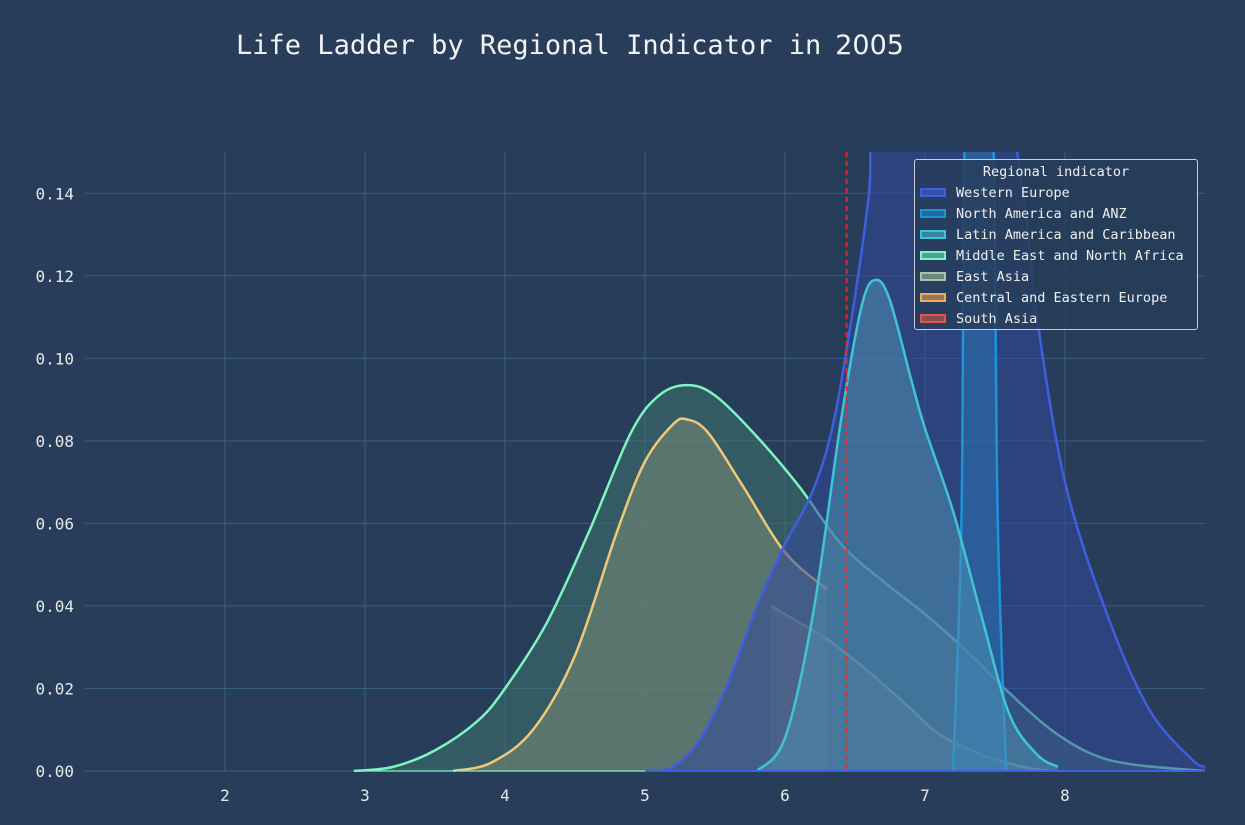 This screenshot has height=825, width=1245. Describe the element at coordinates (785, 795) in the screenshot. I see `x-tick-label: 6` at that location.